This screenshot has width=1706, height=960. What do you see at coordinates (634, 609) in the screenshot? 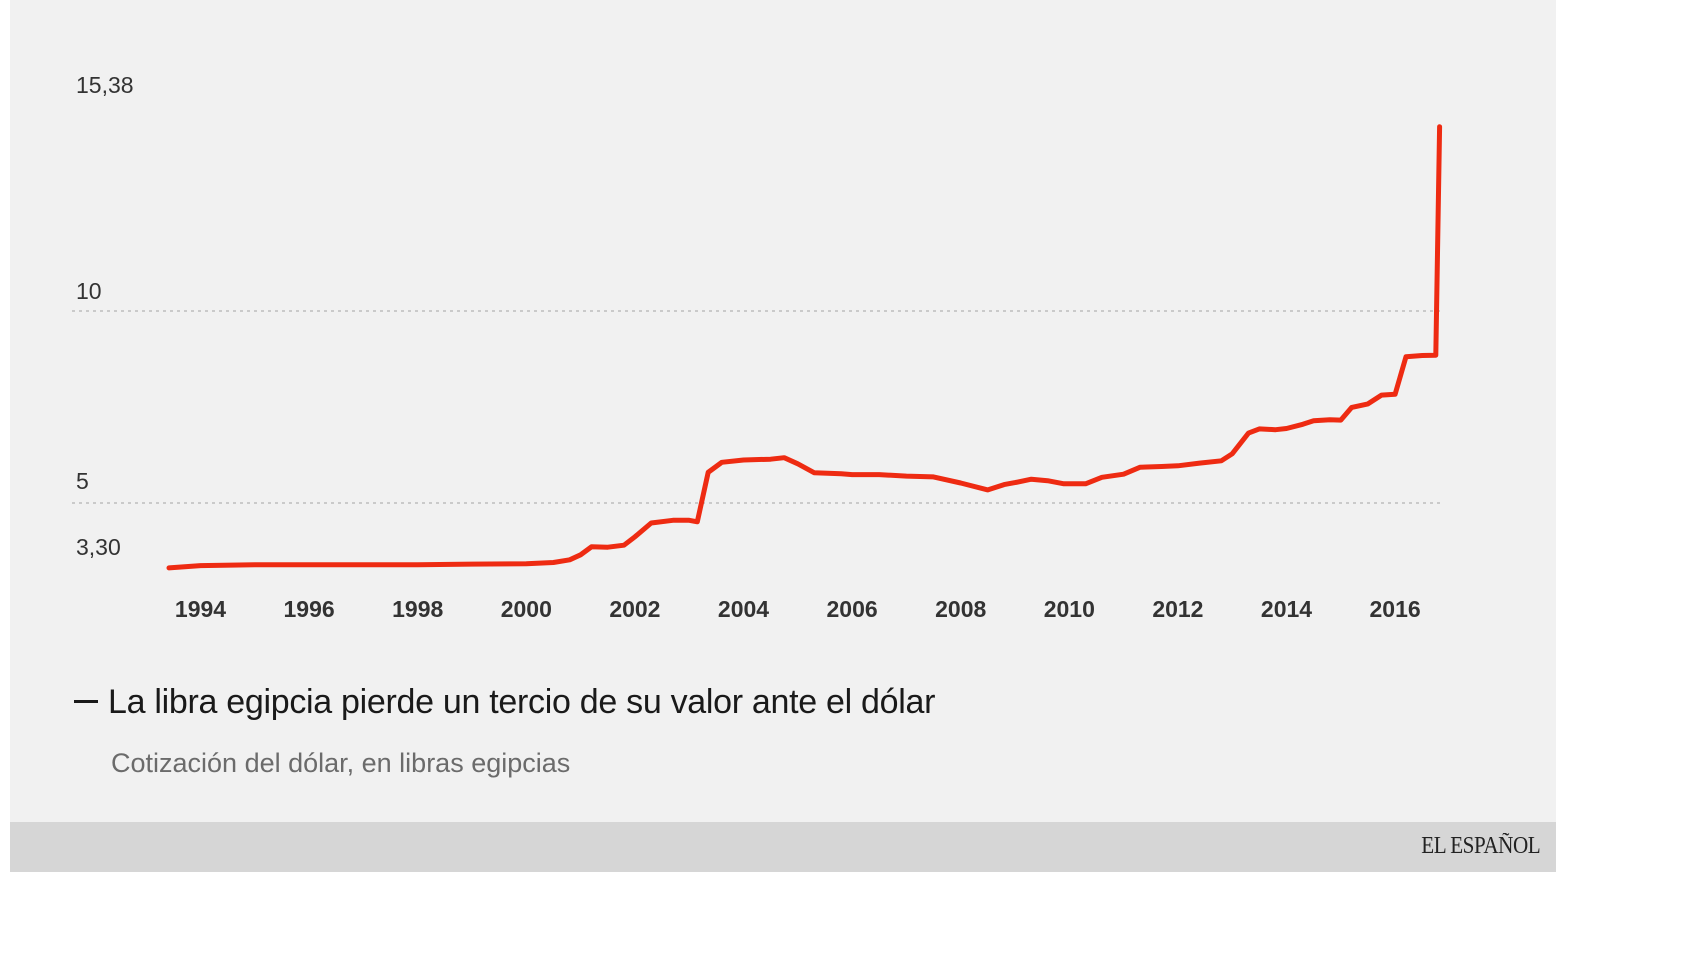
I see `x-tick-label-2002: 2002` at bounding box center [634, 609].